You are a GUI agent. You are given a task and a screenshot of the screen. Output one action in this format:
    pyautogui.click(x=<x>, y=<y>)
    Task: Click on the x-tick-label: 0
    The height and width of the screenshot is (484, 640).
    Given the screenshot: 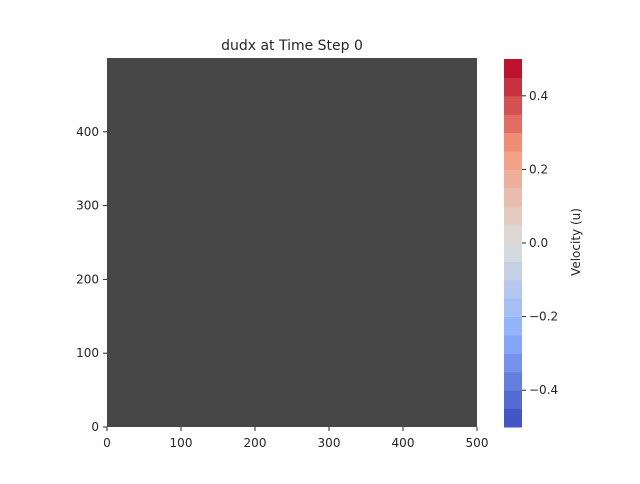 What is the action you would take?
    pyautogui.click(x=107, y=443)
    